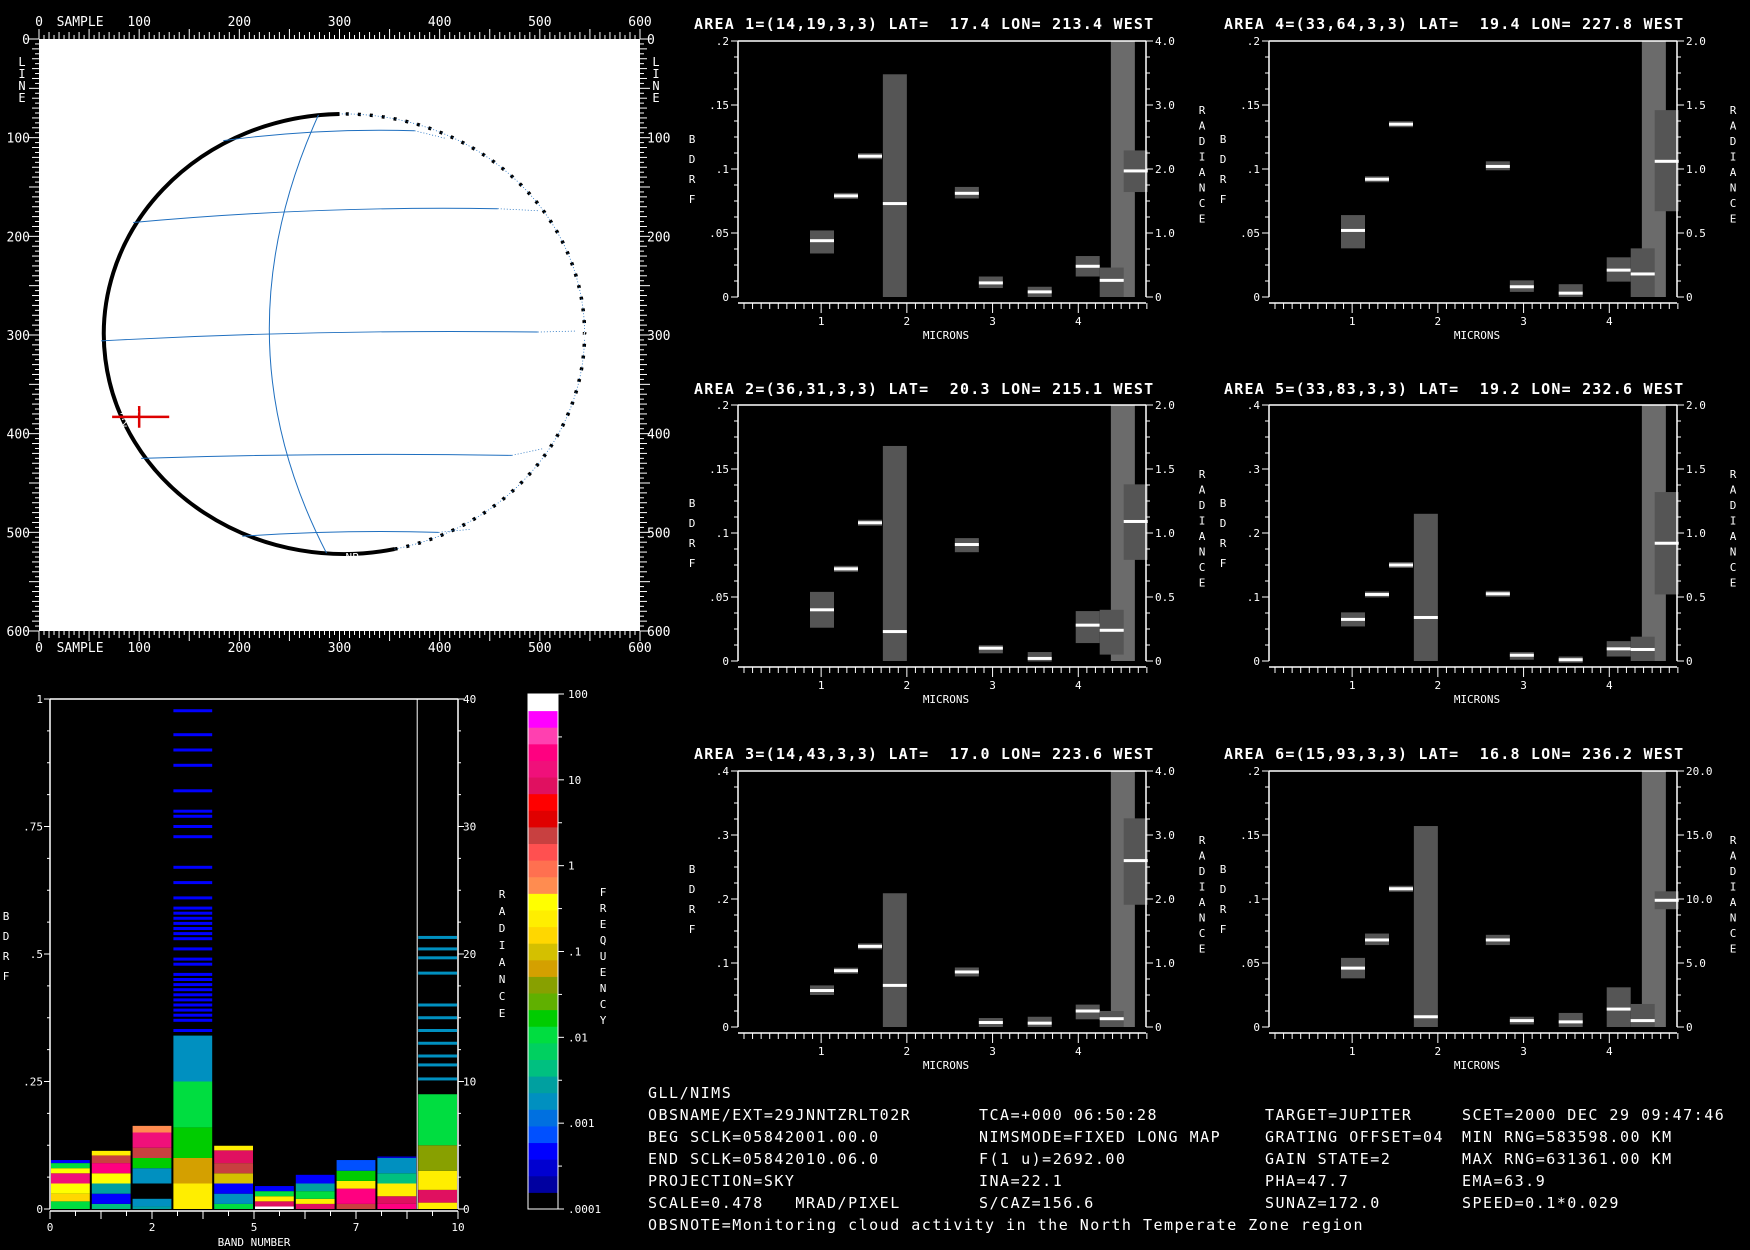 The height and width of the screenshot is (1250, 1750). Describe the element at coordinates (658, 632) in the screenshot. I see `y-tick-label: 600` at that location.